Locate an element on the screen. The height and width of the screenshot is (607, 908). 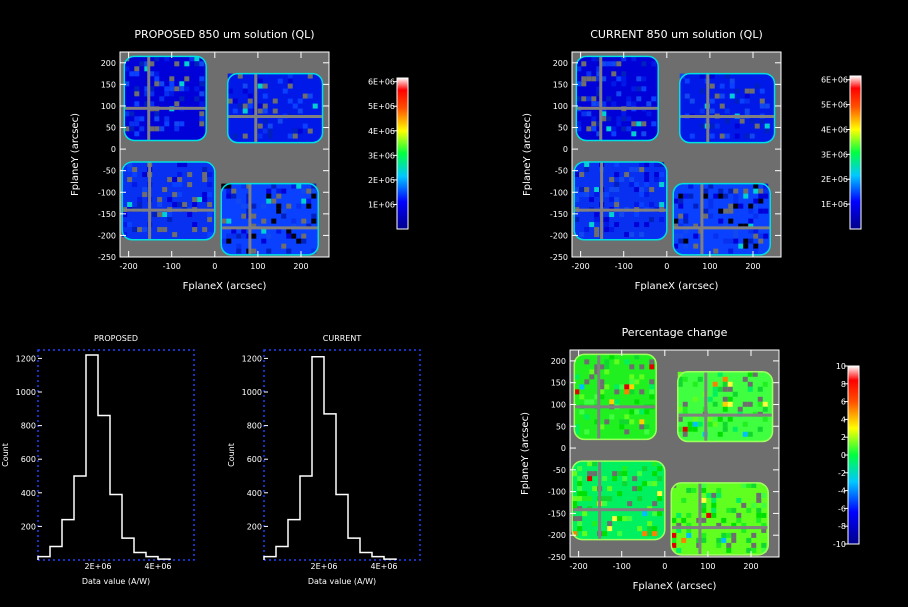
y-tick-label: -100 is located at coordinates (107, 192).